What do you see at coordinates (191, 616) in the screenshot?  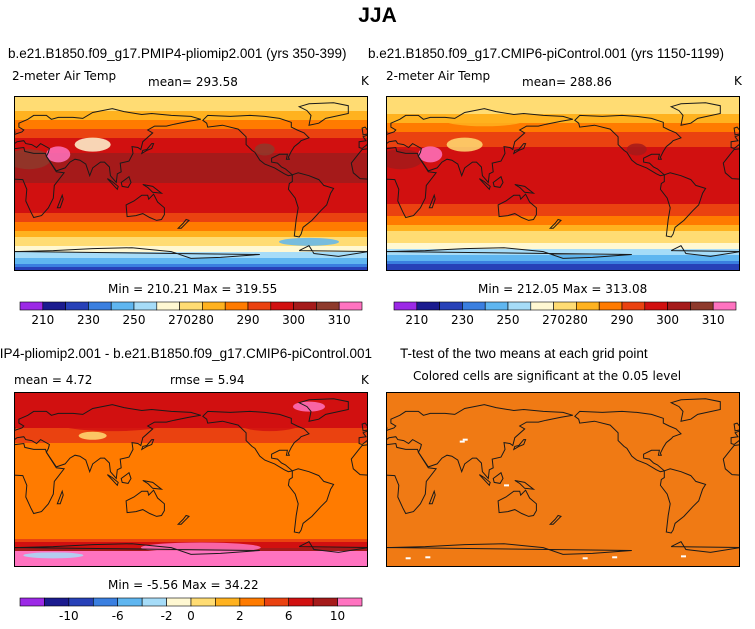 I see `colorbar-tick-label: 0` at bounding box center [191, 616].